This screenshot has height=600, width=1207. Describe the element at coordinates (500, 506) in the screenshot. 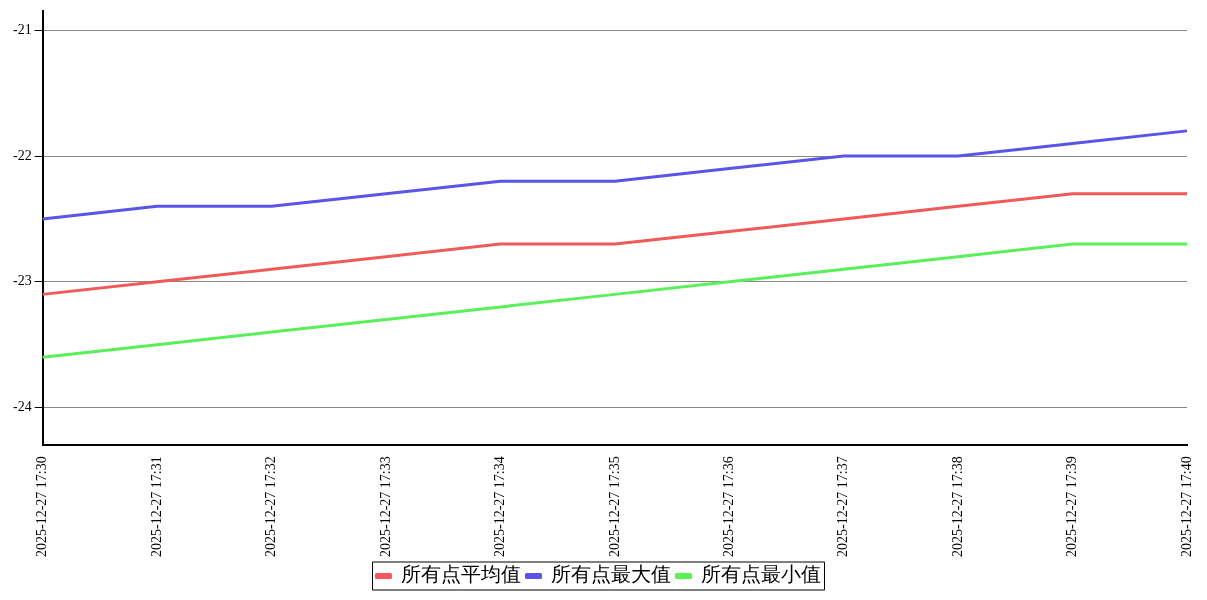

I see `x-tick-label: 2025-12-27 17:34` at that location.